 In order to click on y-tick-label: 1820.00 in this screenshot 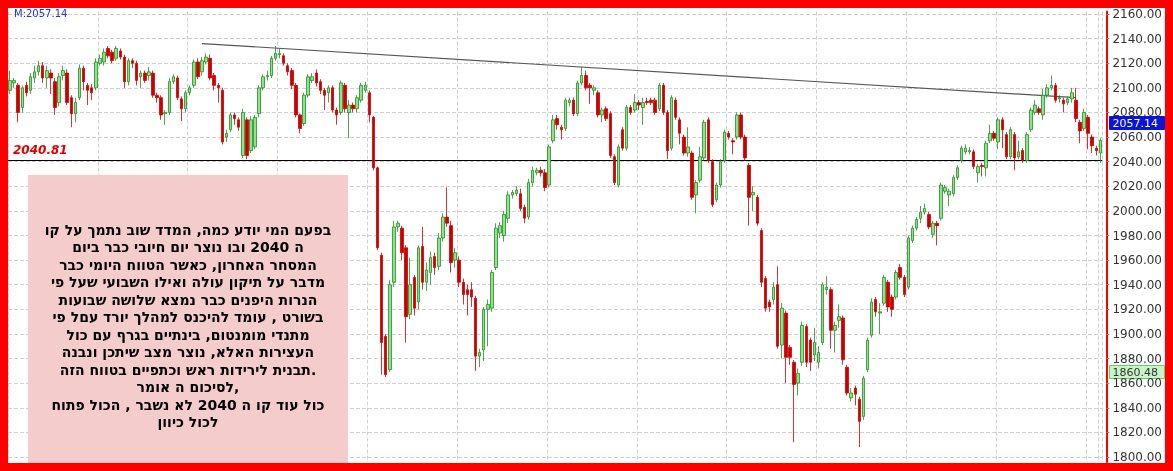, I will do `click(1137, 432)`.